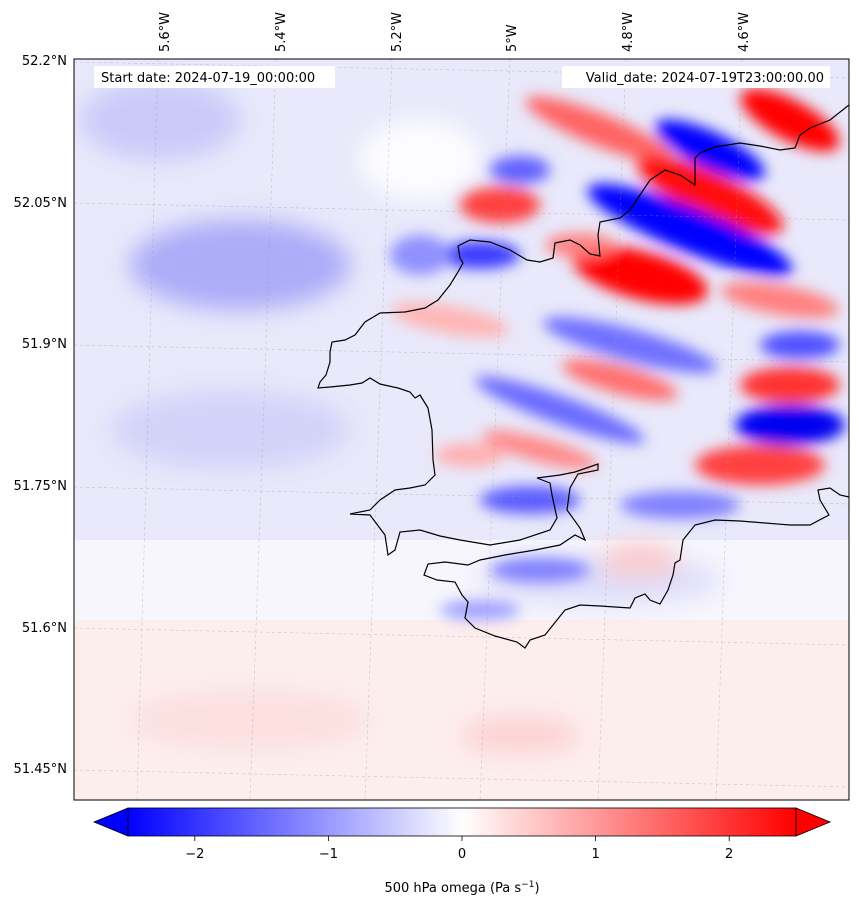  Describe the element at coordinates (744, 32) in the screenshot. I see `lon-label: 4.6°W` at that location.